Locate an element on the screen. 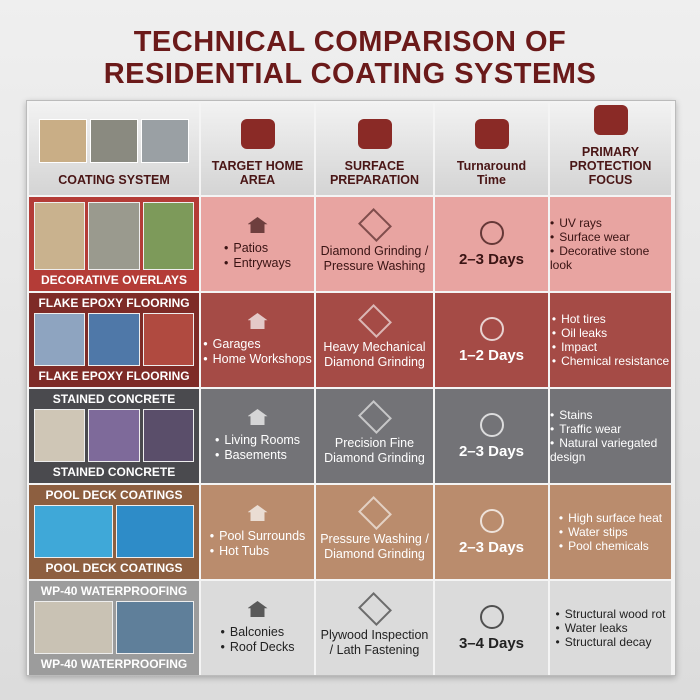  title: TECHNICAL COMPARISON OF is located at coordinates (350, 42).